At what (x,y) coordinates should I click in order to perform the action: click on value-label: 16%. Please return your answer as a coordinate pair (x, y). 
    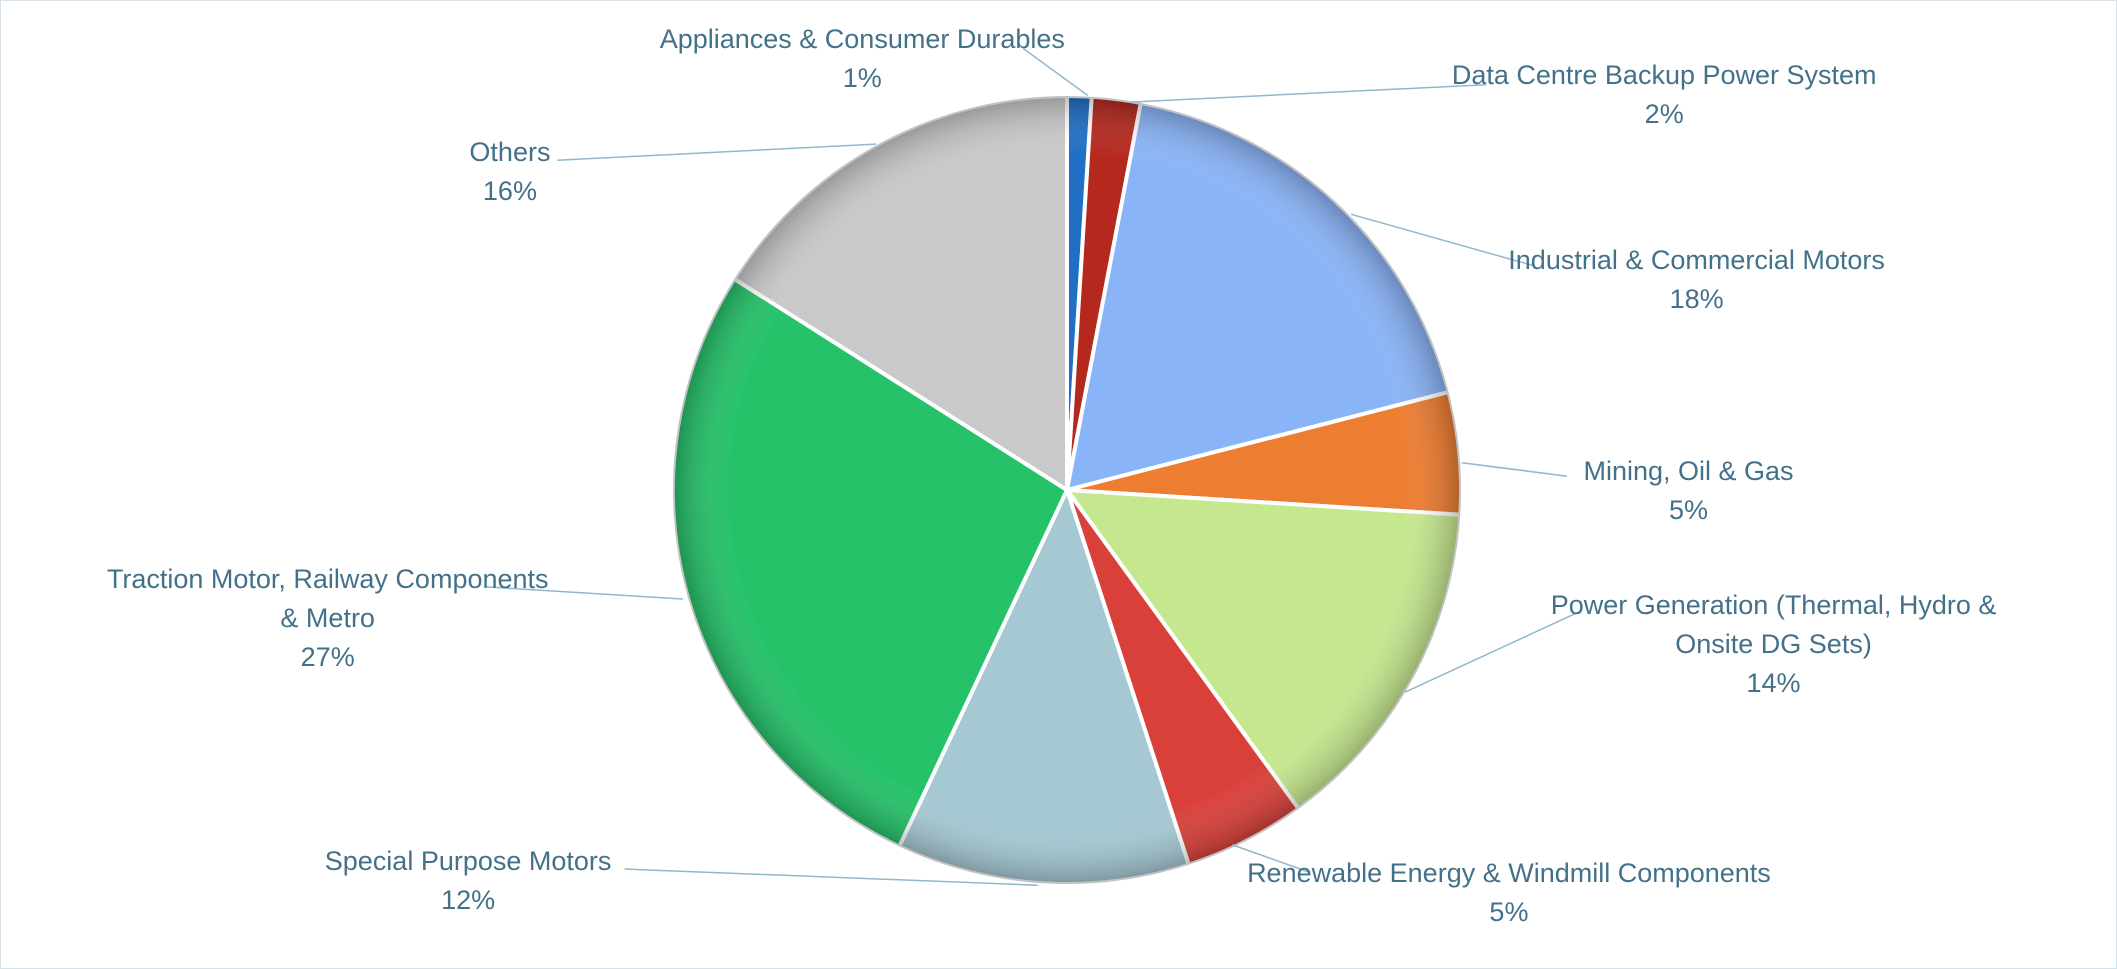
    Looking at the image, I should click on (509, 191).